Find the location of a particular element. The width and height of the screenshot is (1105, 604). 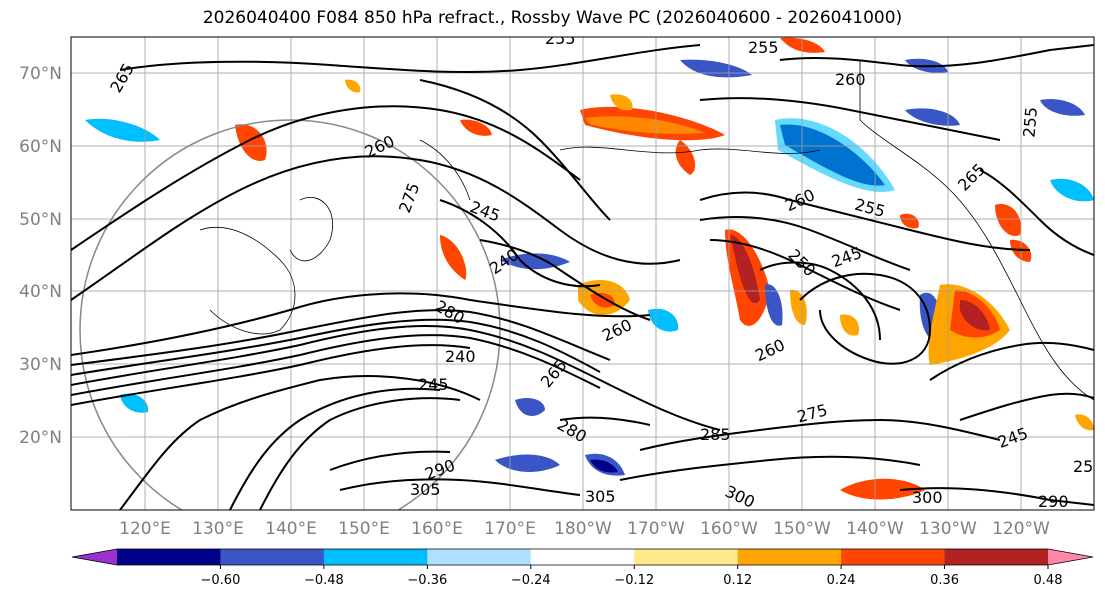

colorbar-tick-label: −0.60 is located at coordinates (221, 580).